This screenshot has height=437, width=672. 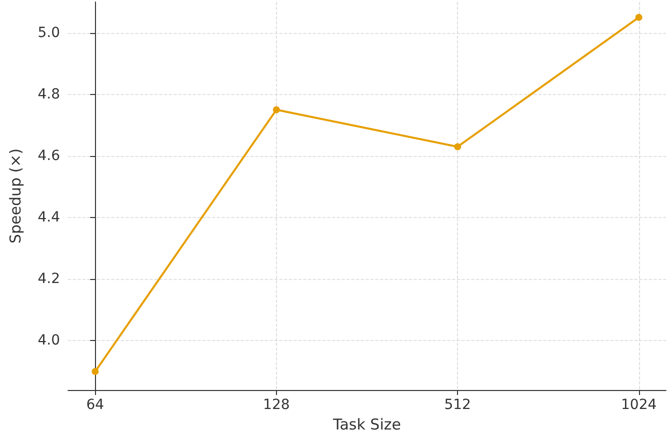 I want to click on x-axis-title: Task Size, so click(x=366, y=424).